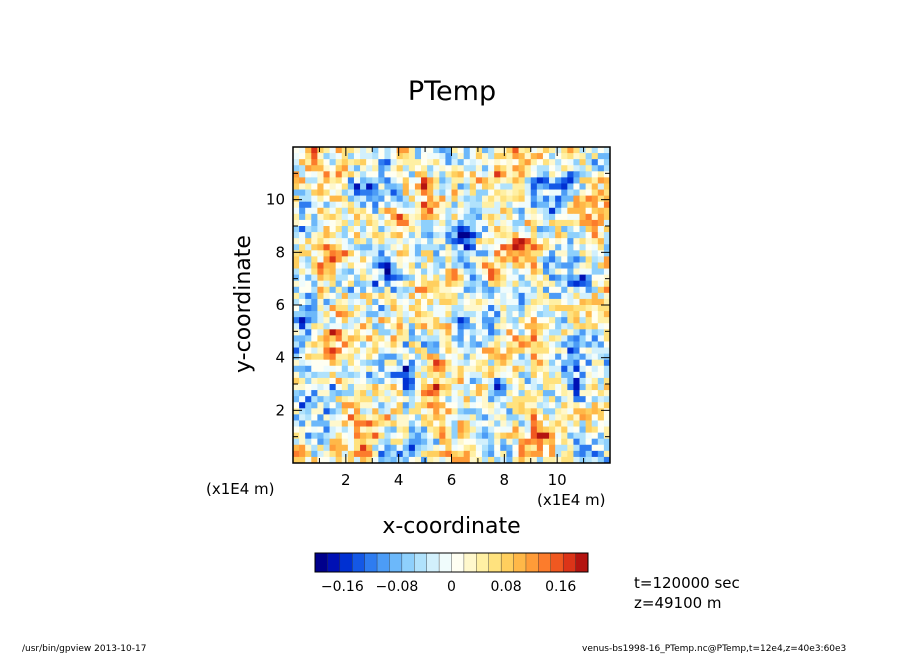  Describe the element at coordinates (433, 562) in the screenshot. I see `colorbar-swatch` at that location.